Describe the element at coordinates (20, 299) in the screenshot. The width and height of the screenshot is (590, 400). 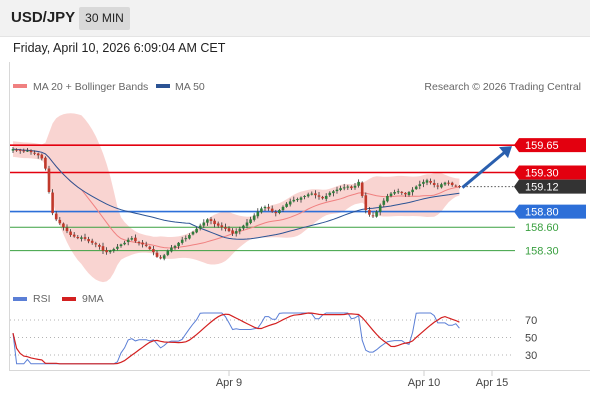
I see `legend-rsi-swatch` at that location.